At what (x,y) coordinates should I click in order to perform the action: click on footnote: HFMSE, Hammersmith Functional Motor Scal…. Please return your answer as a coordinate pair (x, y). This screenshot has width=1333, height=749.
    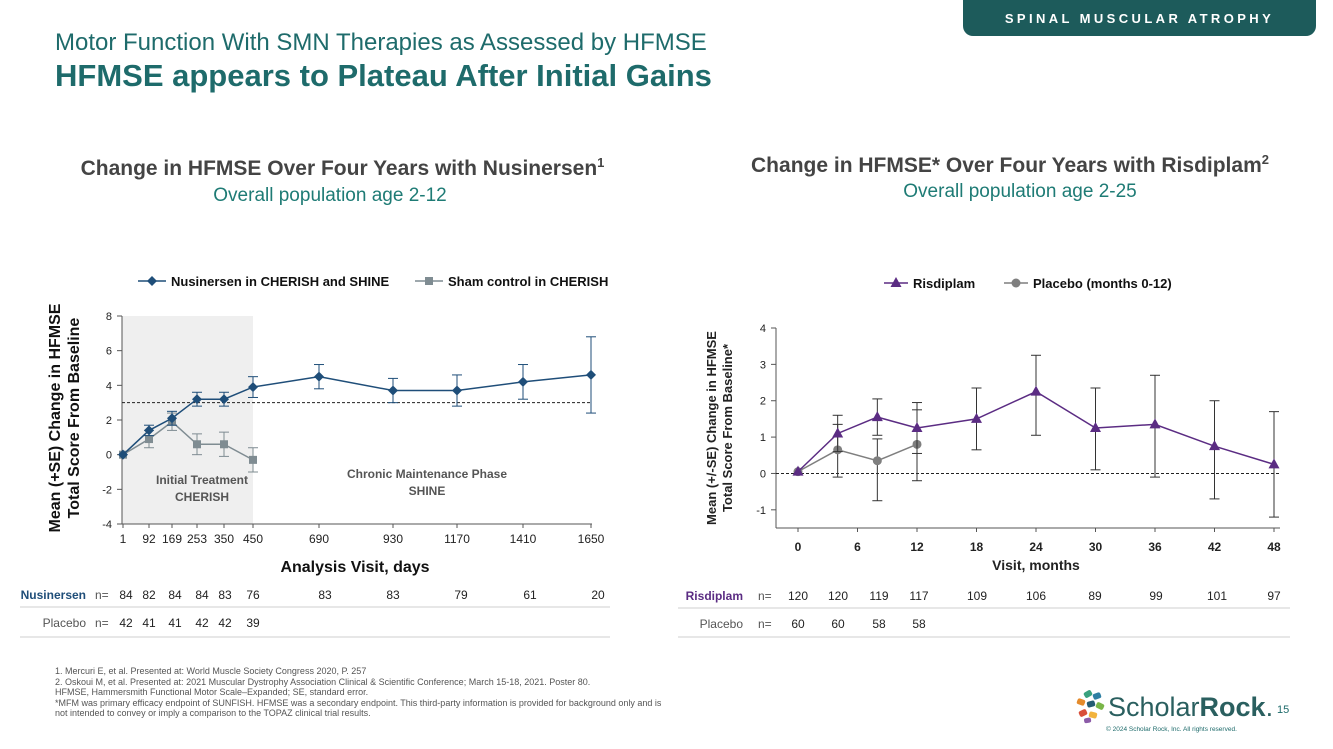
    Looking at the image, I should click on (212, 692).